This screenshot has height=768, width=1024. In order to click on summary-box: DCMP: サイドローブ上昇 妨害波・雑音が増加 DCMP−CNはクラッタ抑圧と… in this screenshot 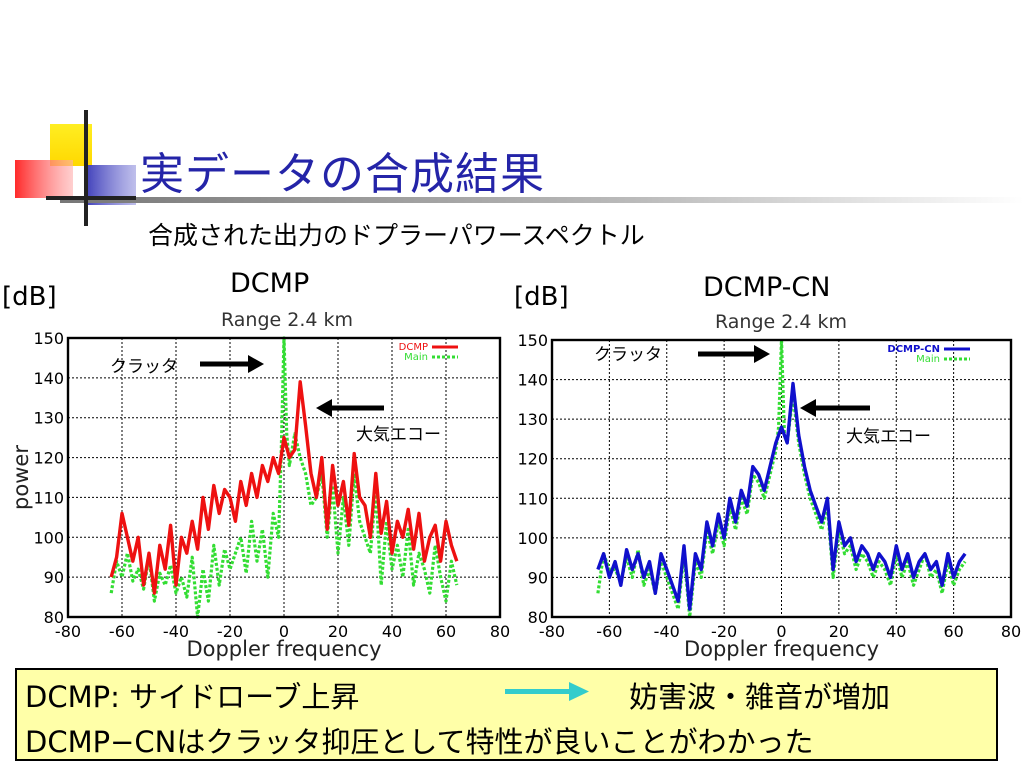, I will do `click(506, 714)`.